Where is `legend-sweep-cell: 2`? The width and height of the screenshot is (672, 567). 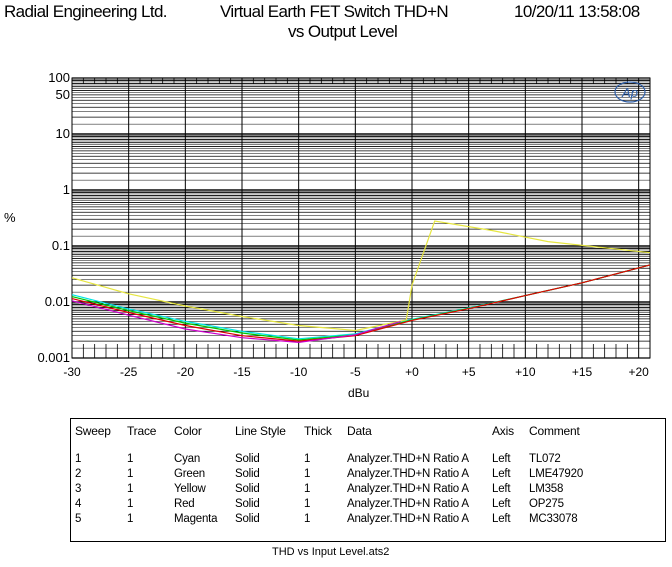
legend-sweep-cell: 2 is located at coordinates (78, 474).